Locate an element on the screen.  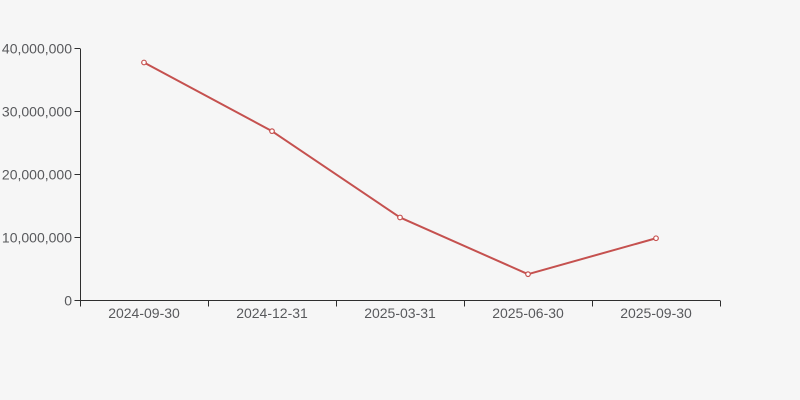
x-axis-tick-label: 2025-03-31 is located at coordinates (400, 313).